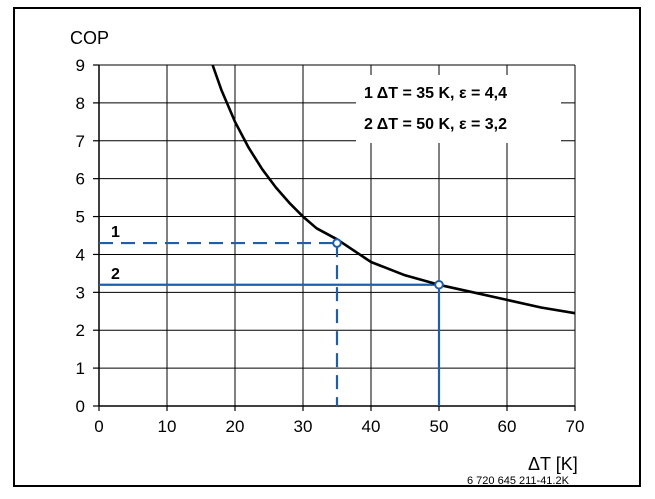 The height and width of the screenshot is (499, 655). I want to click on legend-line-1: 1 ΔT = 35 K, ε = 4,4, so click(435, 93).